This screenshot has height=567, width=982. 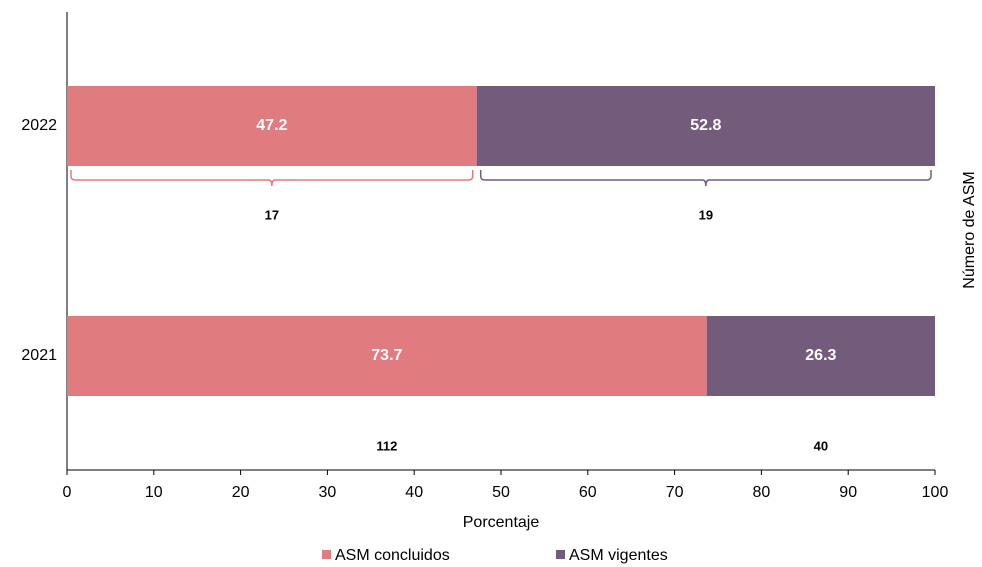 I want to click on x-tick-label: 40, so click(x=414, y=492).